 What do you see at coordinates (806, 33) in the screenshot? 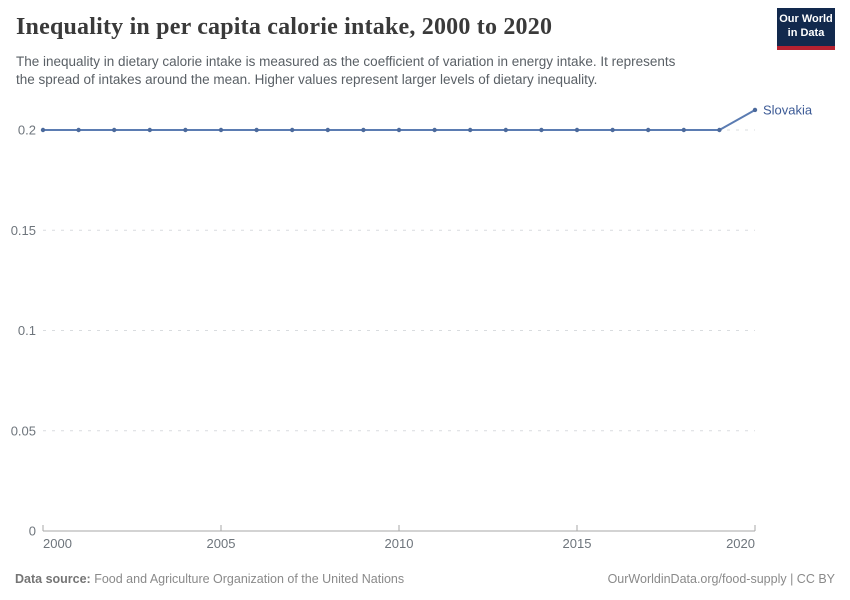
I see `owid-logo-line2: in Data` at bounding box center [806, 33].